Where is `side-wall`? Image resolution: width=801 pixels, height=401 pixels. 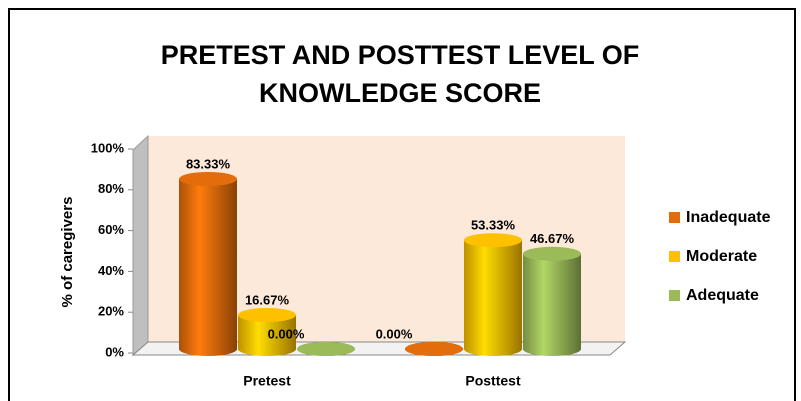
side-wall is located at coordinates (140, 245).